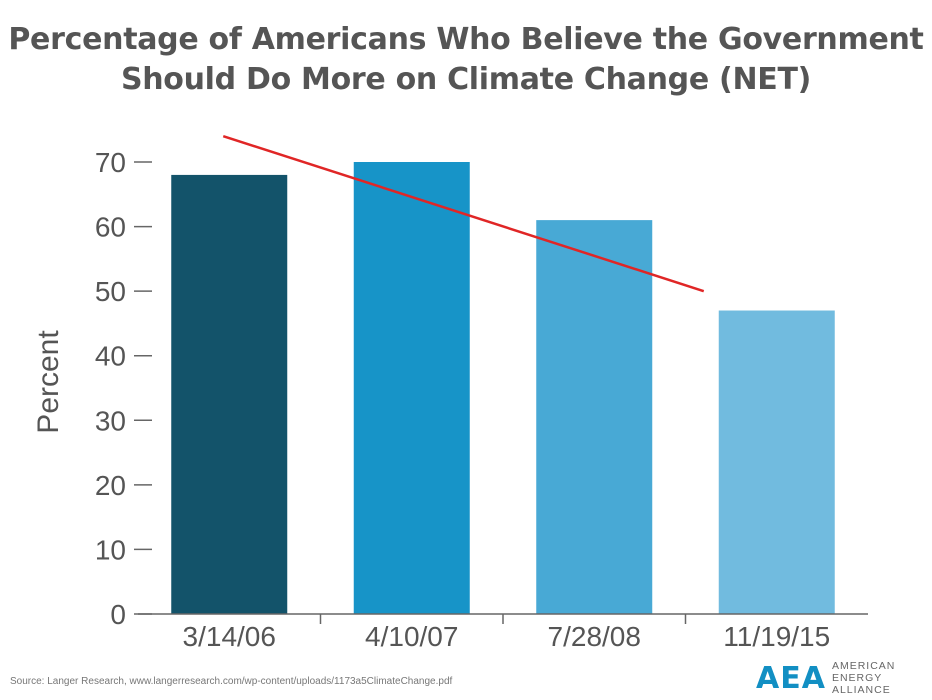  Describe the element at coordinates (110, 549) in the screenshot. I see `y-tick-label-10: 10` at that location.